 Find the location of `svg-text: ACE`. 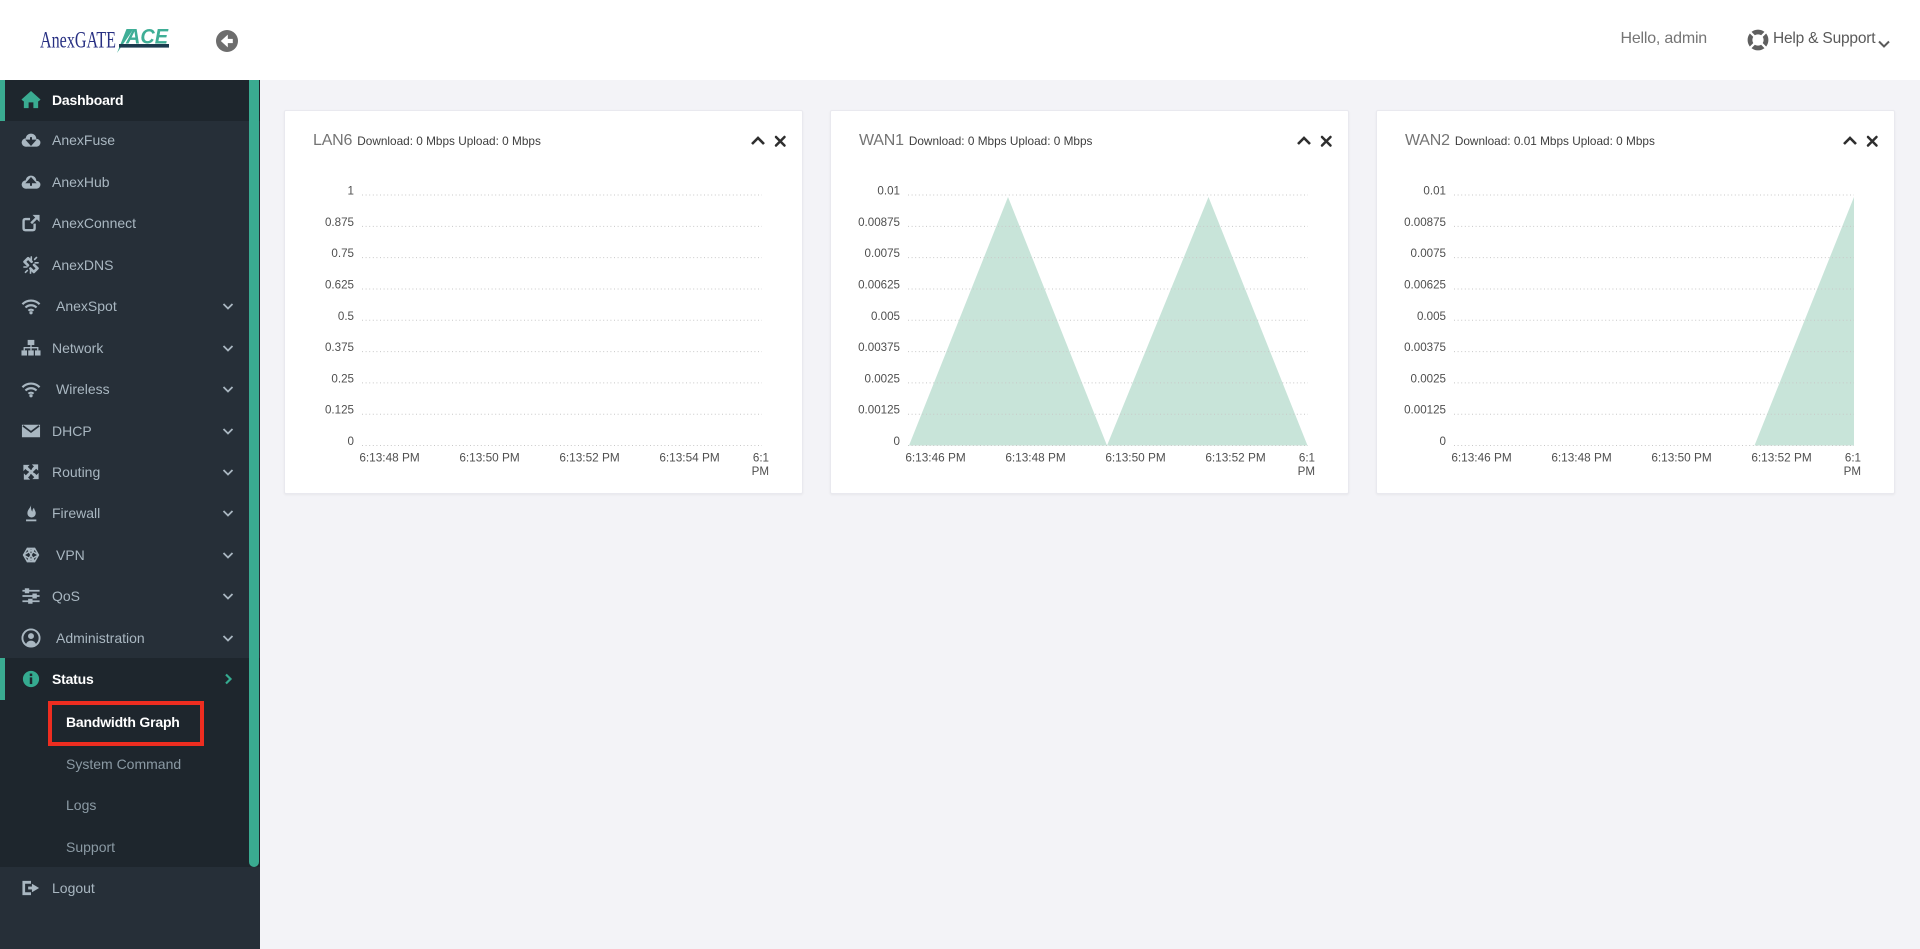

svg-text: ACE is located at coordinates (147, 37).